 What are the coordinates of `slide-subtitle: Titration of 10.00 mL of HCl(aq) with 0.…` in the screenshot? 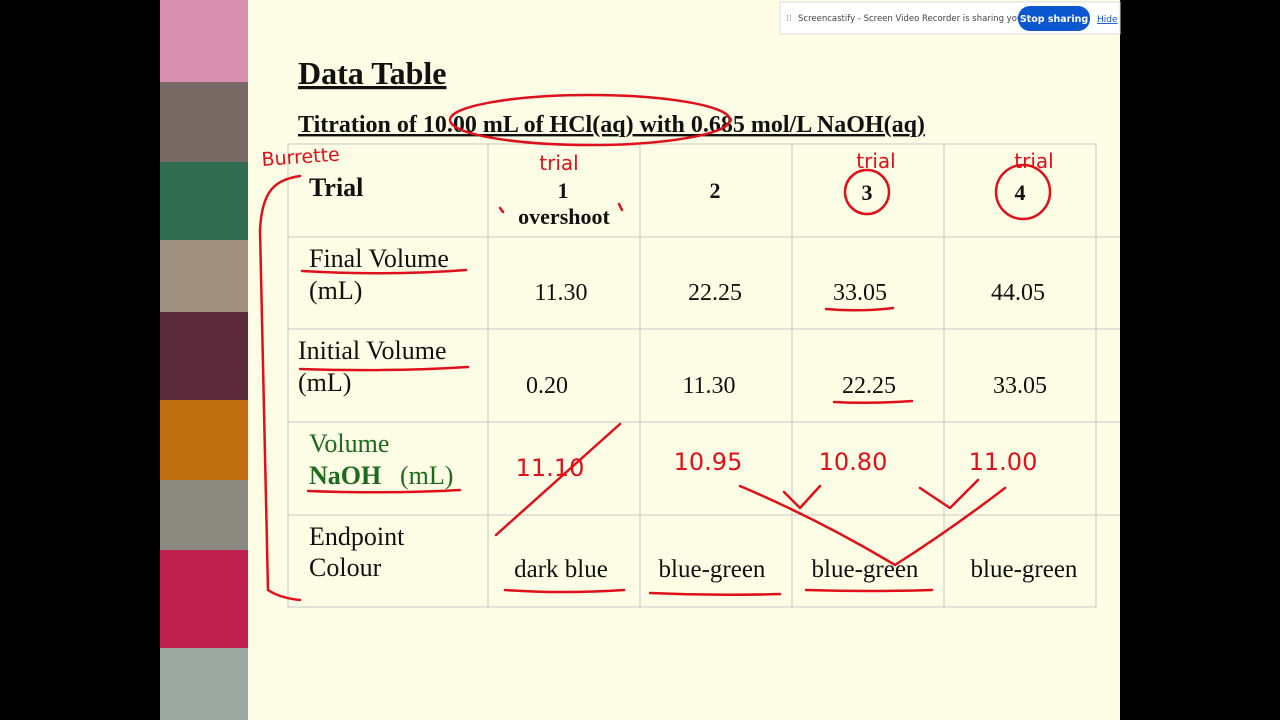 It's located at (611, 125).